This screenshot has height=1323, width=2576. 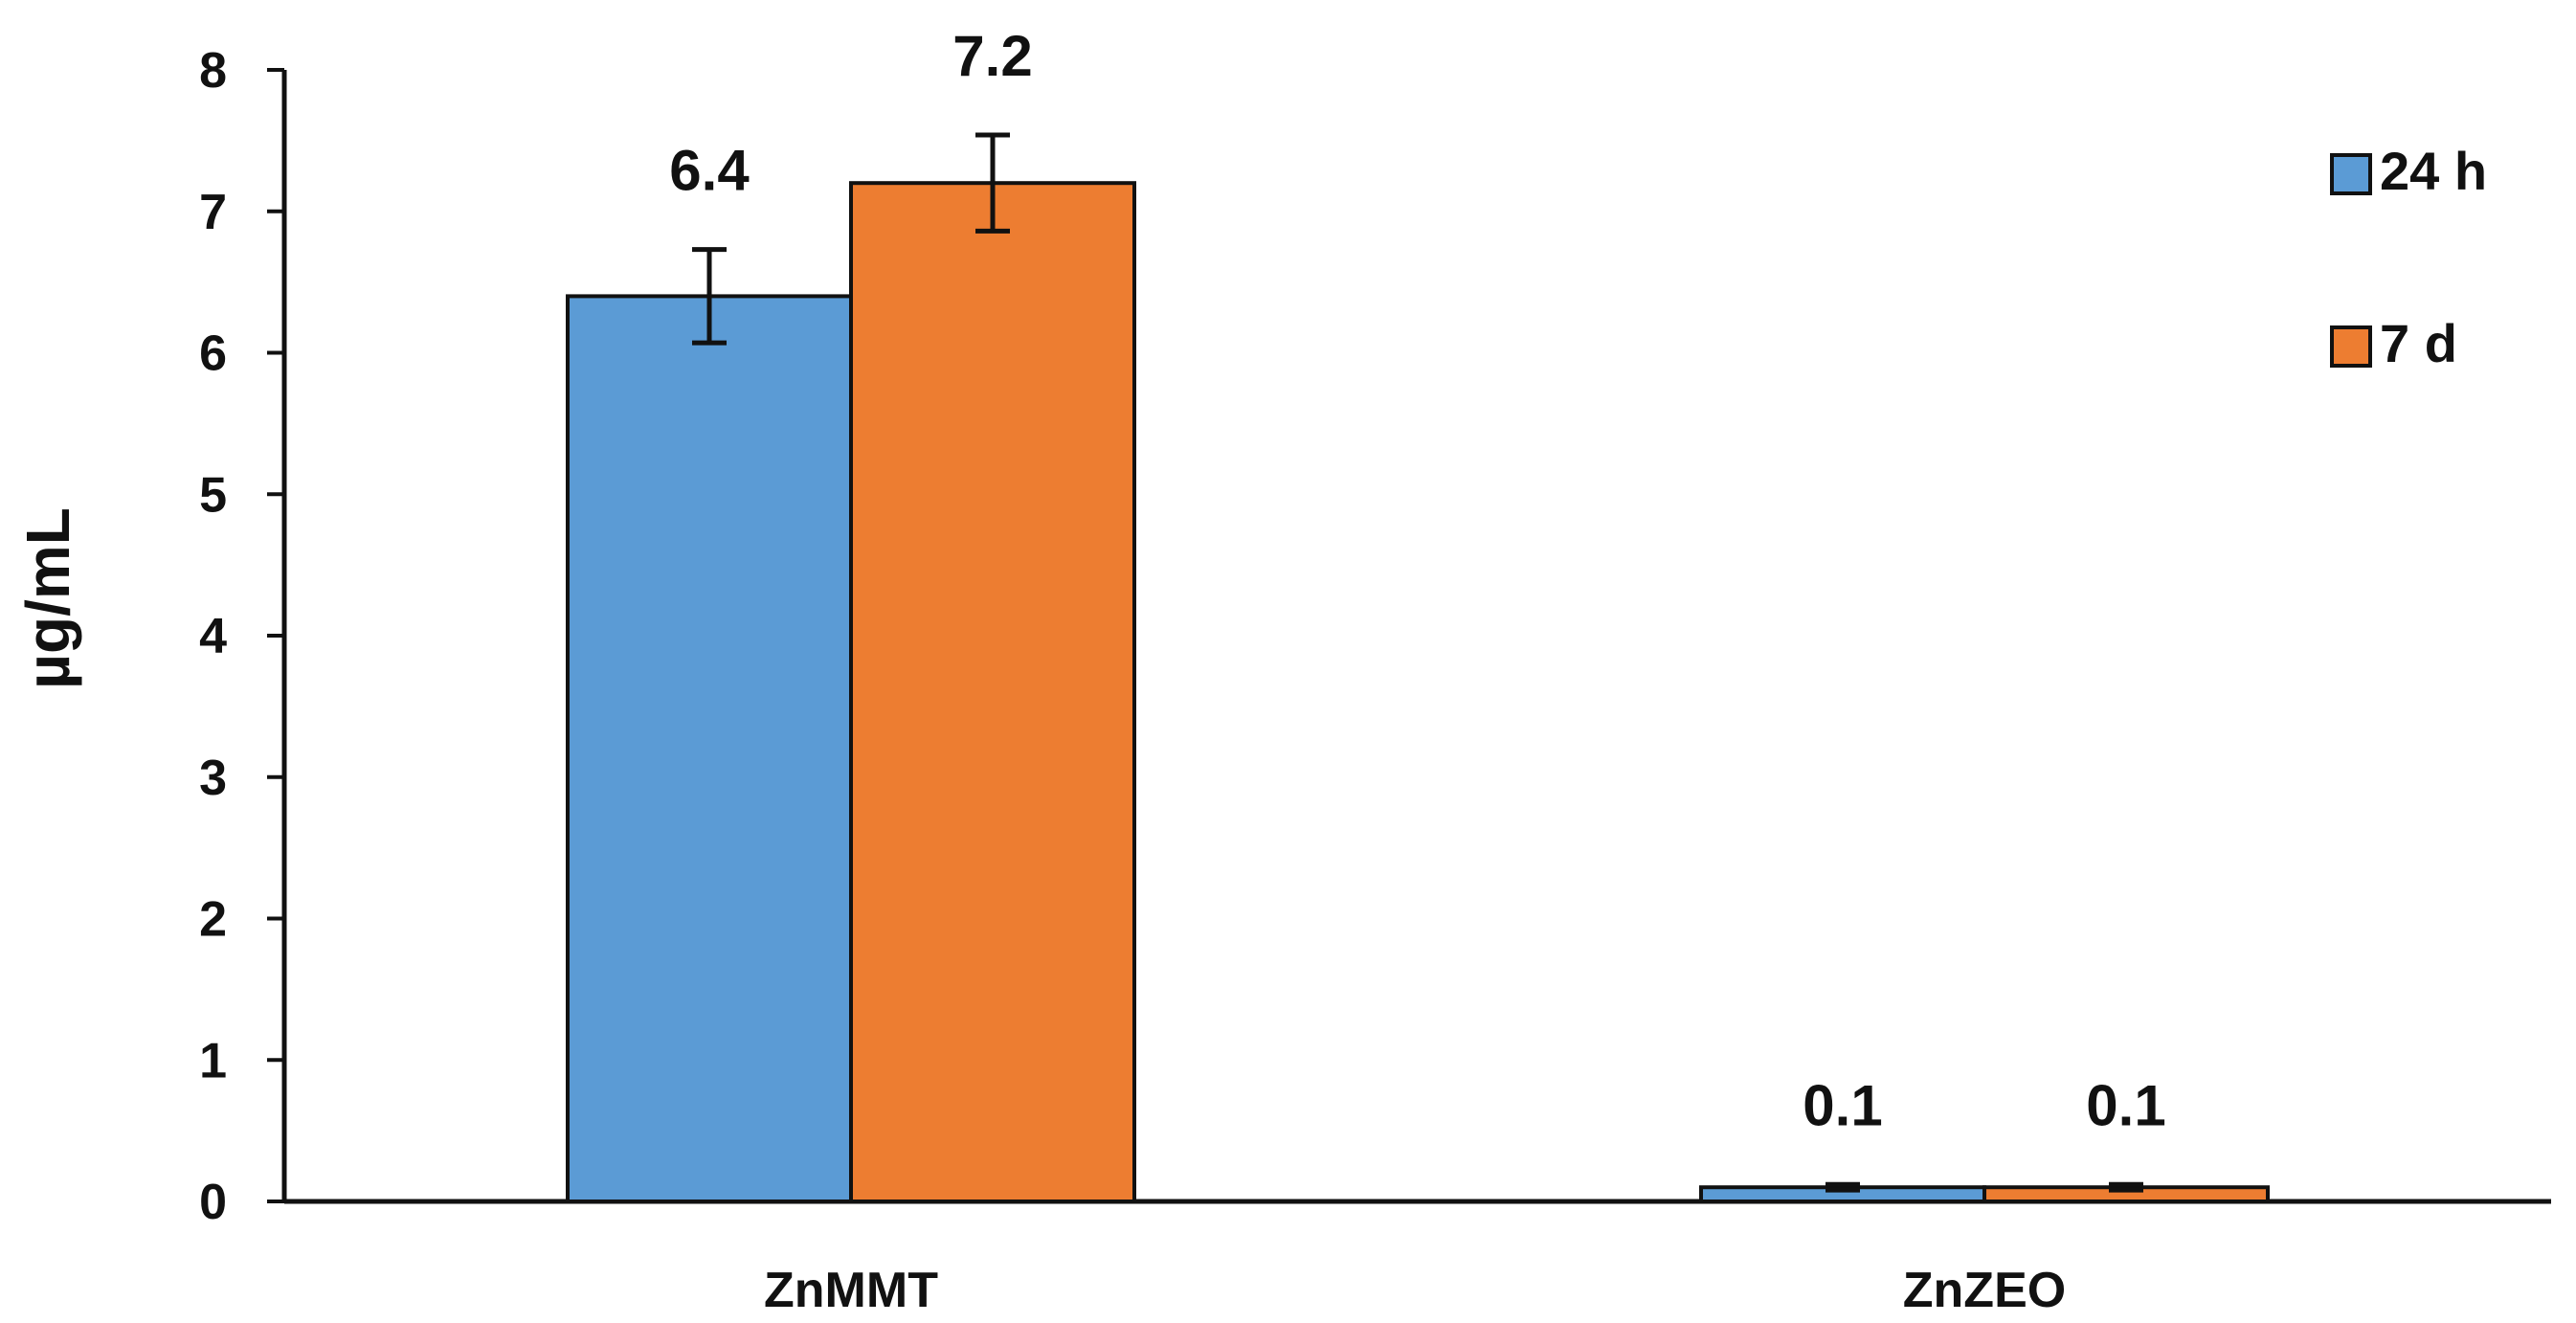 I want to click on data-label: 7.2, so click(x=992, y=56).